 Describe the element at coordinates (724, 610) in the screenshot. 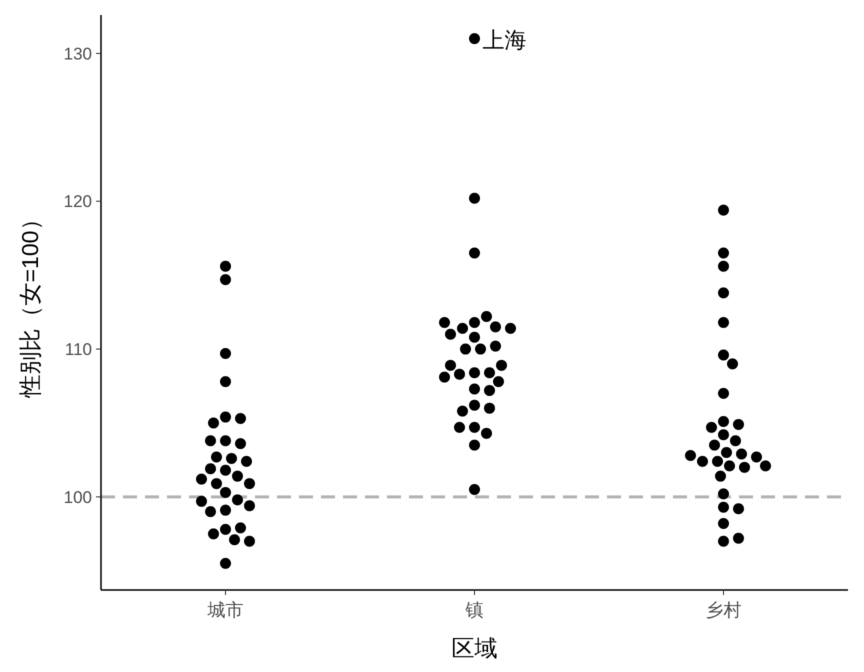

I see `x-tick-label: 乡村` at that location.